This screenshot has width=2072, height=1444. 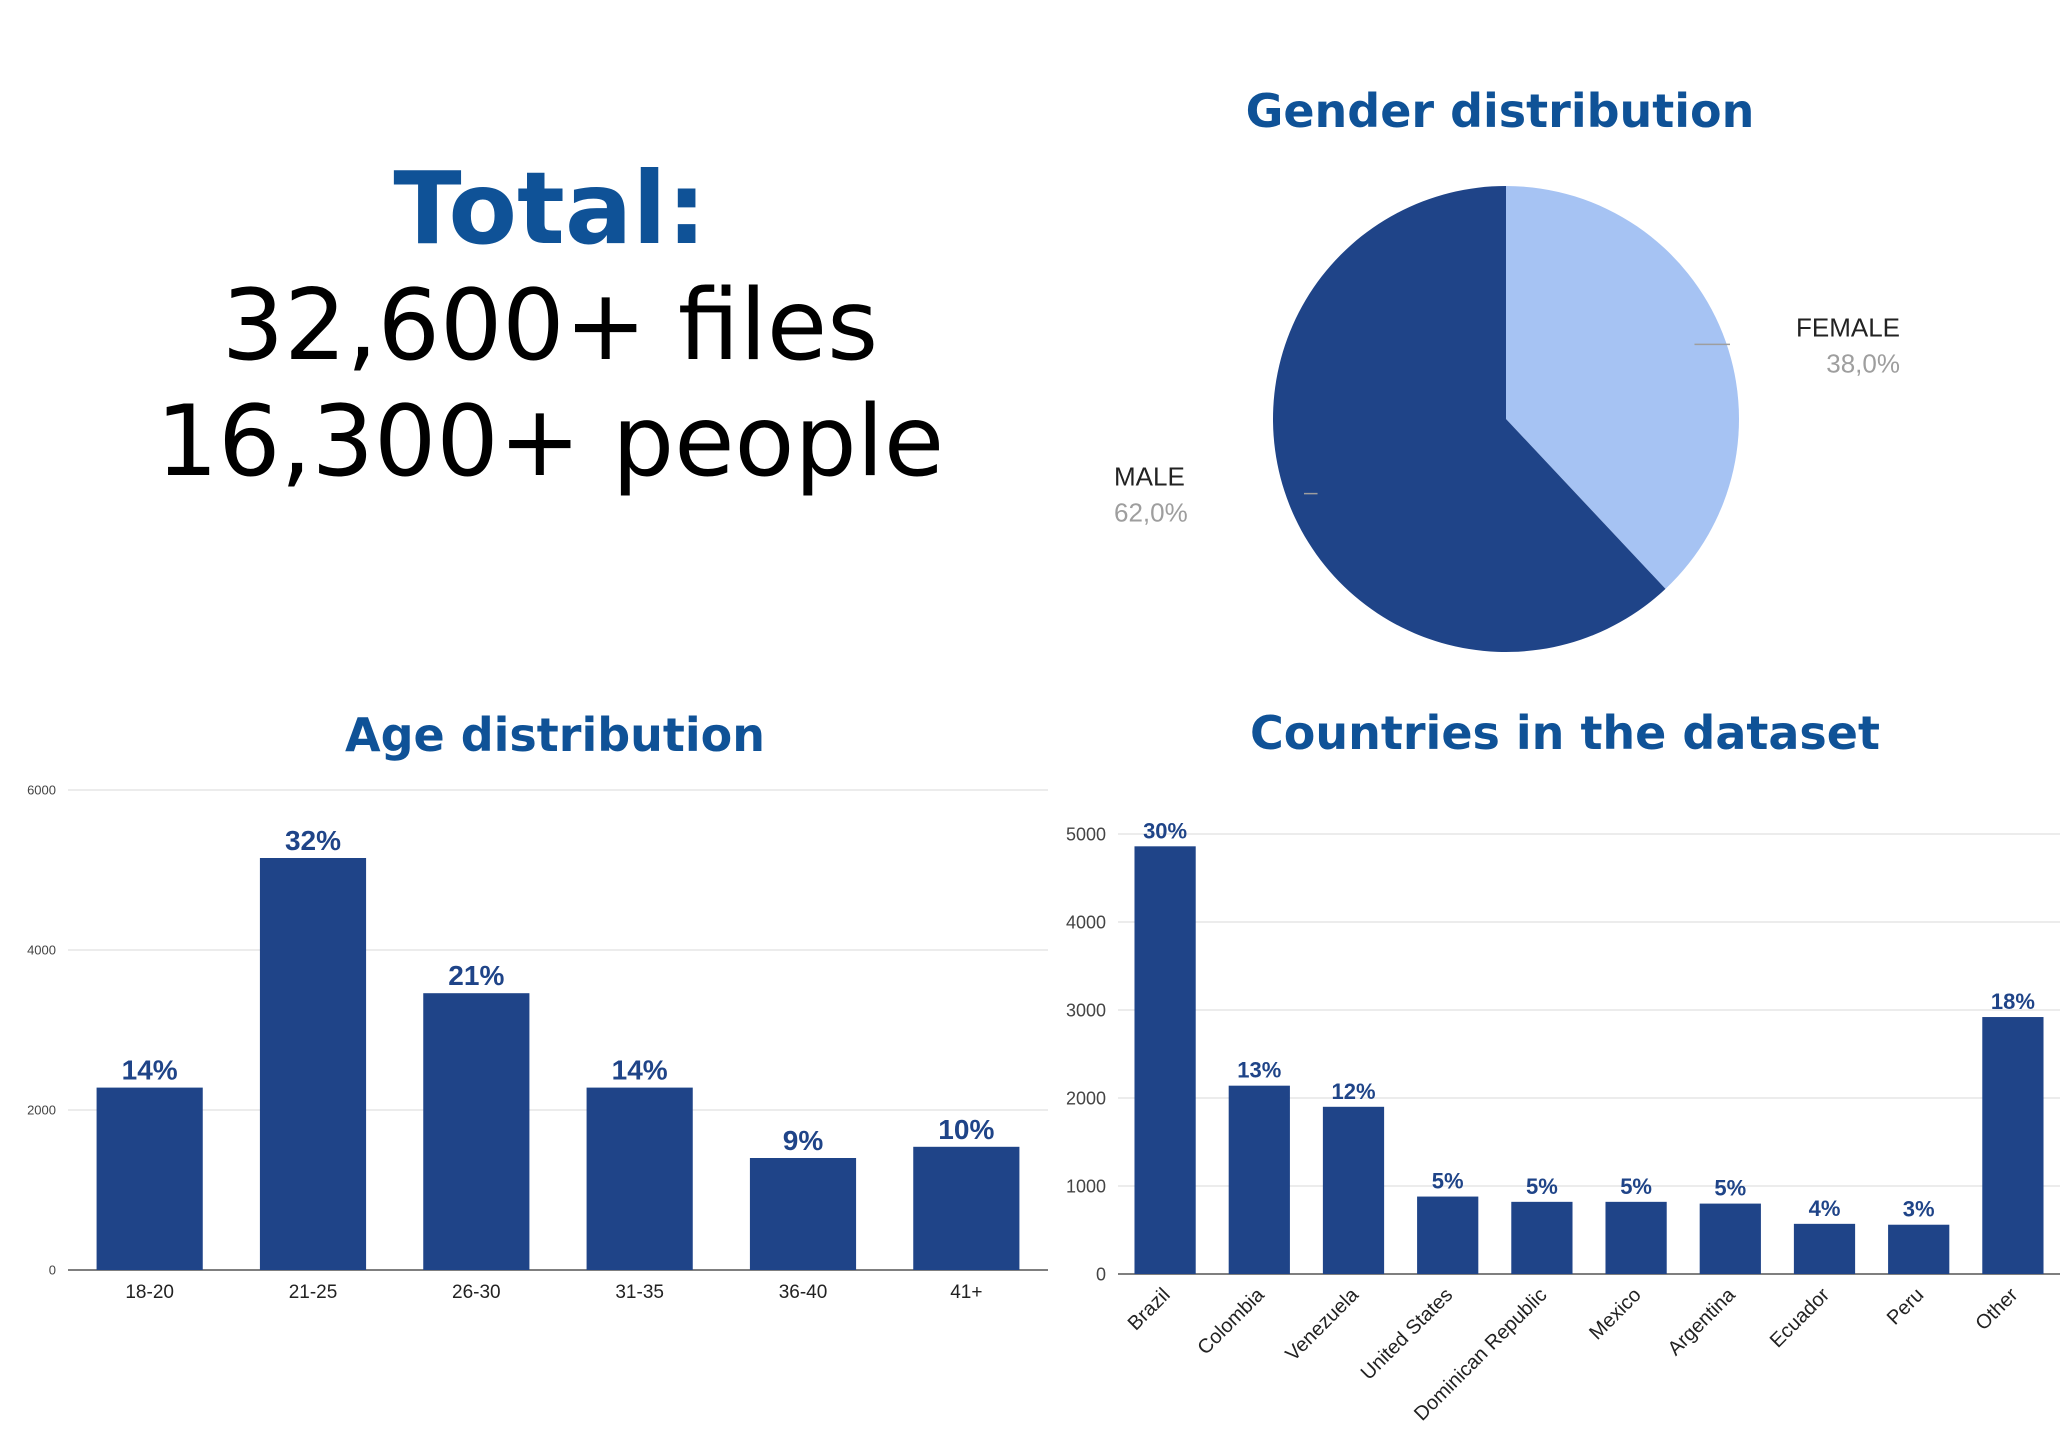 What do you see at coordinates (550, 208) in the screenshot?
I see `total-title: Total:` at bounding box center [550, 208].